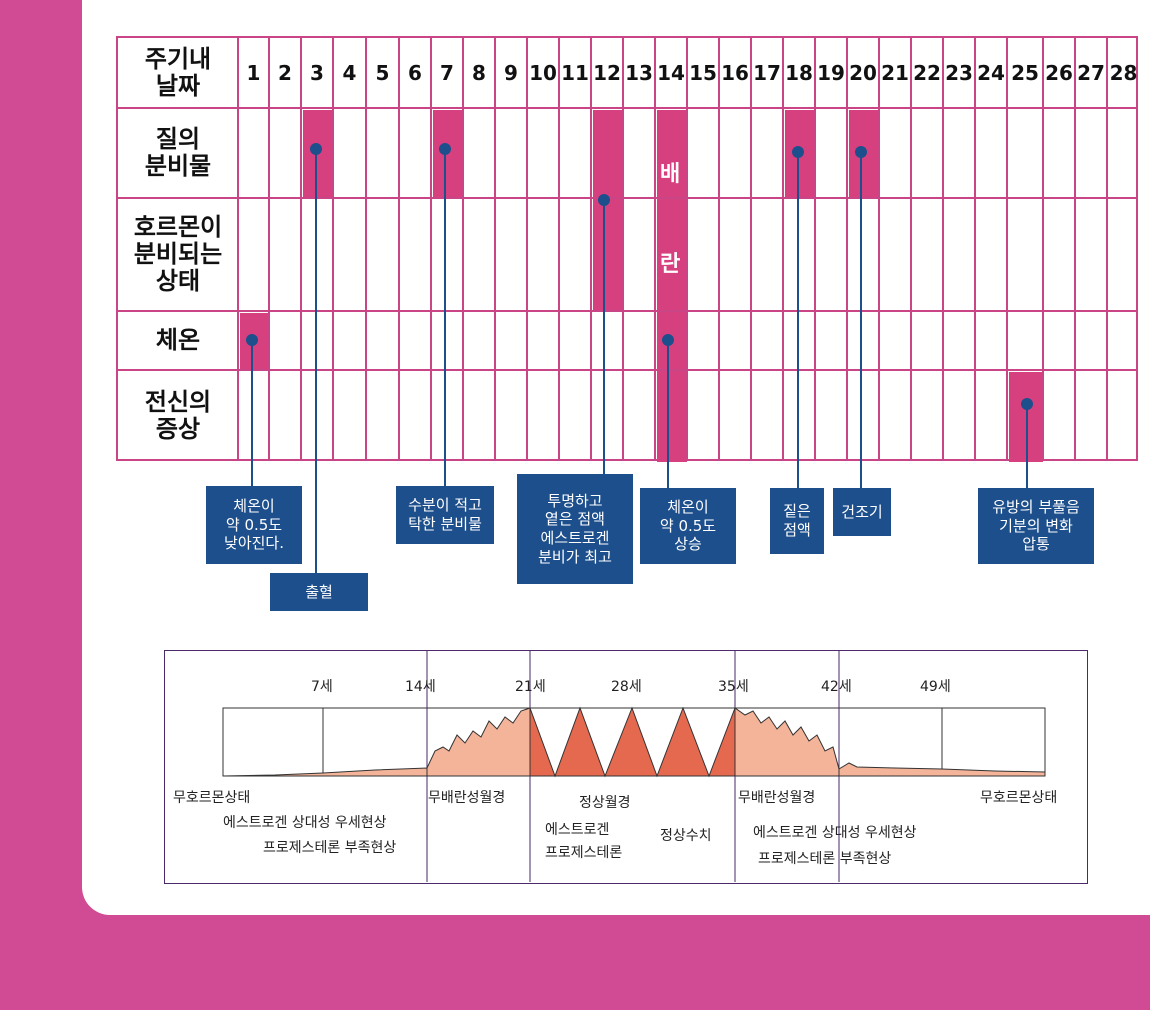 This screenshot has width=1150, height=1010. Describe the element at coordinates (575, 529) in the screenshot. I see `callout-estrogen-peak: 투명하고 옅은 점액 에스트로겐 분비가 최고` at that location.